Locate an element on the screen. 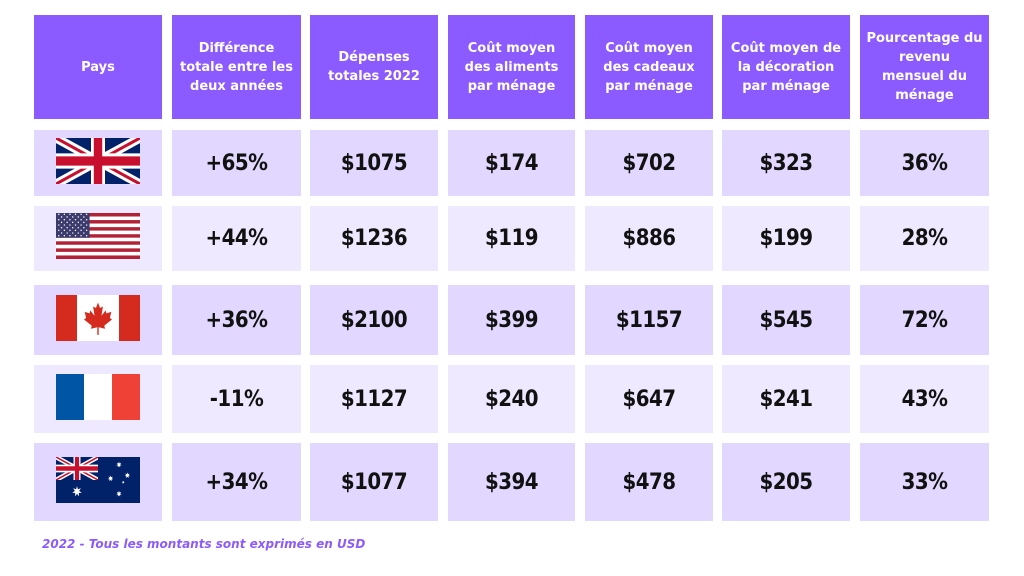 This screenshot has width=1024, height=576. cell-total-difference: +44% is located at coordinates (236, 238).